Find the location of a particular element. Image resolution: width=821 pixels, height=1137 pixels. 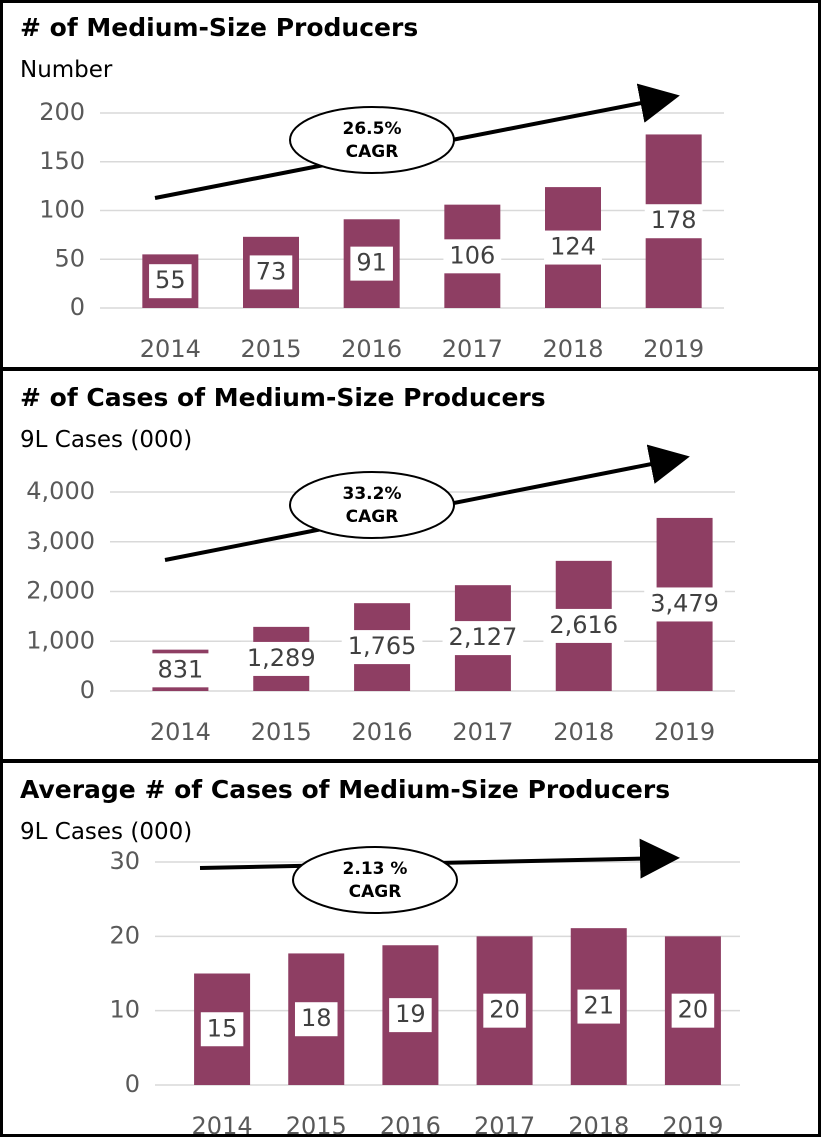

value-label: 73 is located at coordinates (271, 271).